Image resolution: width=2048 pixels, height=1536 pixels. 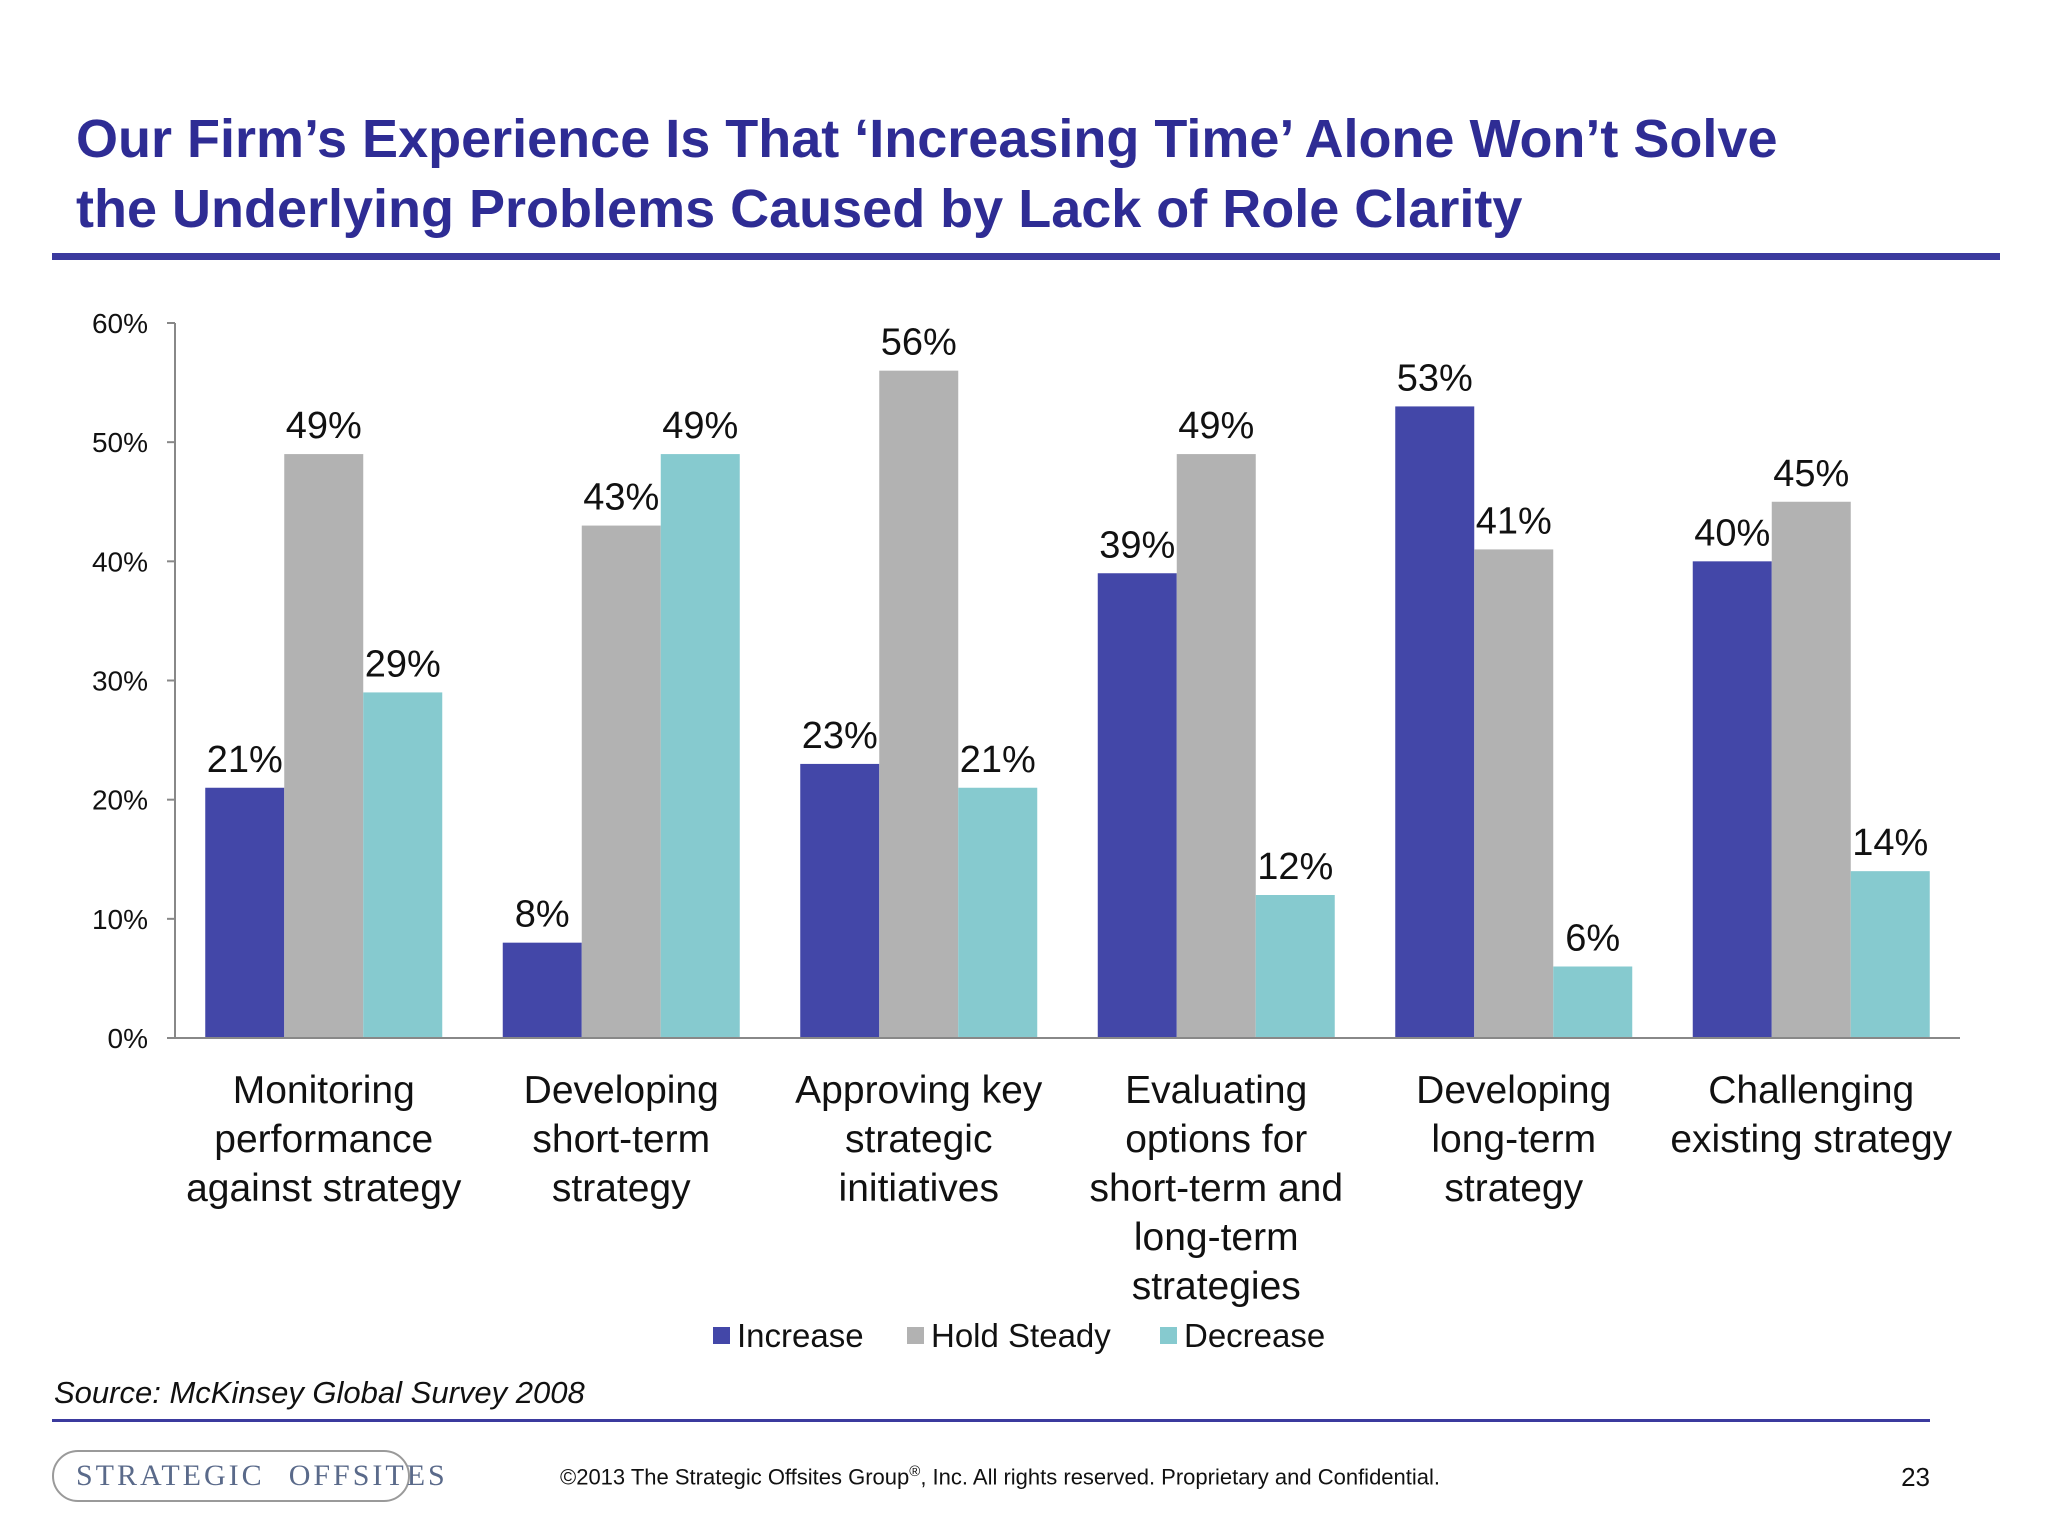 What do you see at coordinates (1811, 1090) in the screenshot?
I see `x-tick-label-line: Challenging` at bounding box center [1811, 1090].